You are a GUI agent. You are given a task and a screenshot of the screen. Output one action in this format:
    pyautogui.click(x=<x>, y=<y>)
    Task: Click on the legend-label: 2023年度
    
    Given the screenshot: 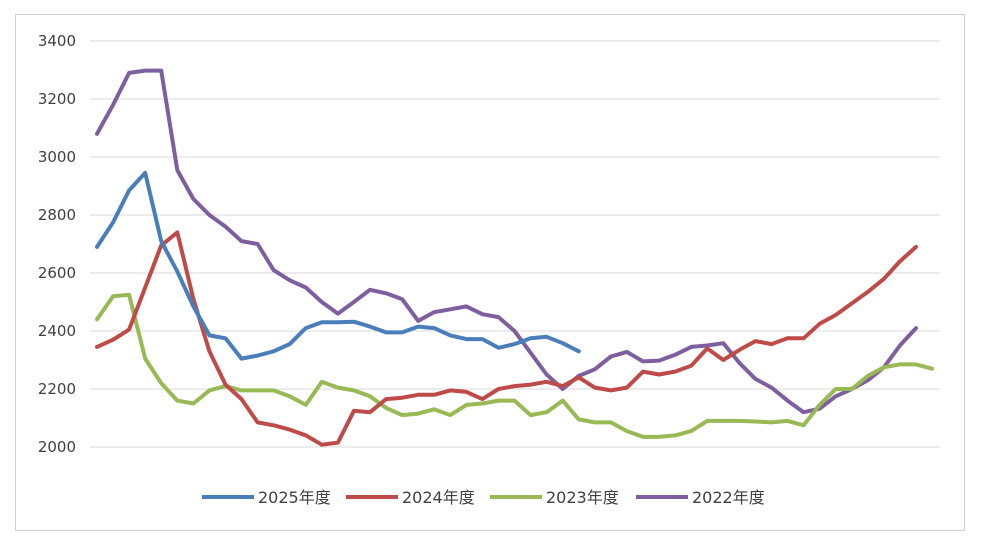 What is the action you would take?
    pyautogui.click(x=582, y=497)
    